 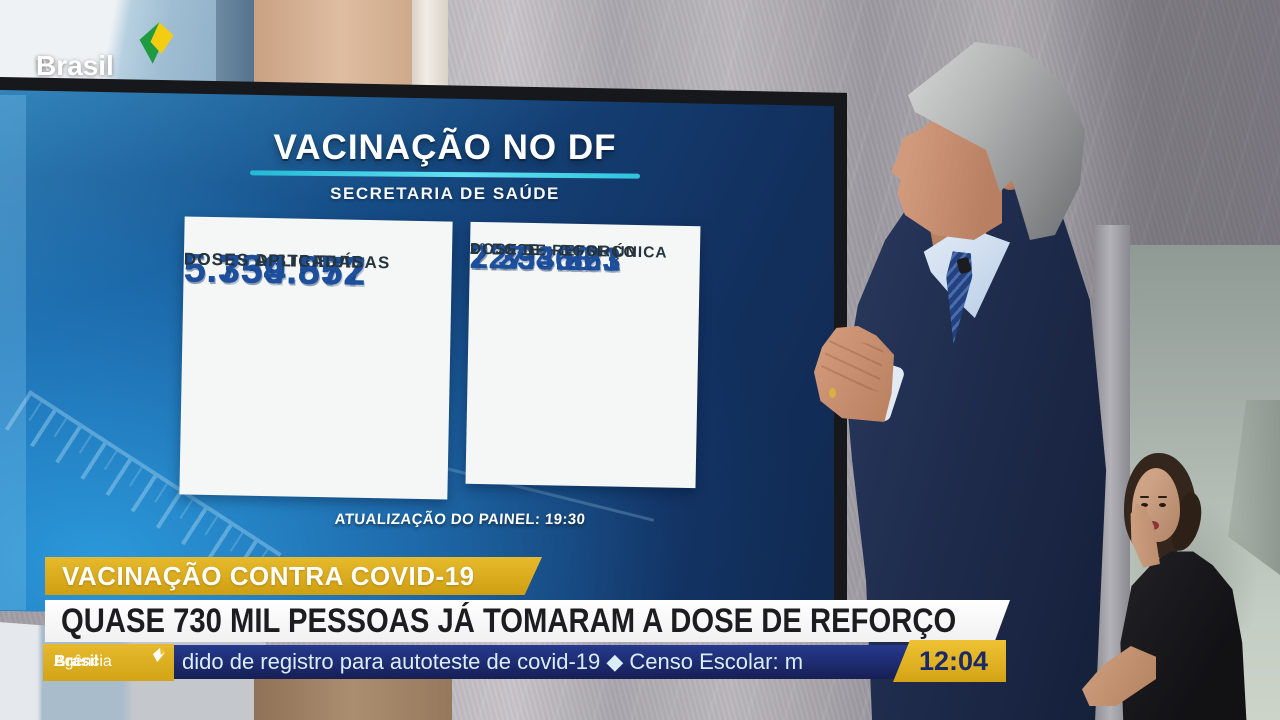 What do you see at coordinates (430, 48) in the screenshot?
I see `white-wall-pillar` at bounding box center [430, 48].